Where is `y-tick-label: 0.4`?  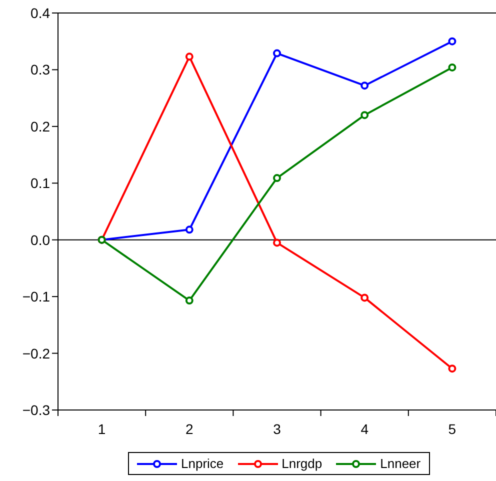
y-tick-label: 0.4 is located at coordinates (40, 13).